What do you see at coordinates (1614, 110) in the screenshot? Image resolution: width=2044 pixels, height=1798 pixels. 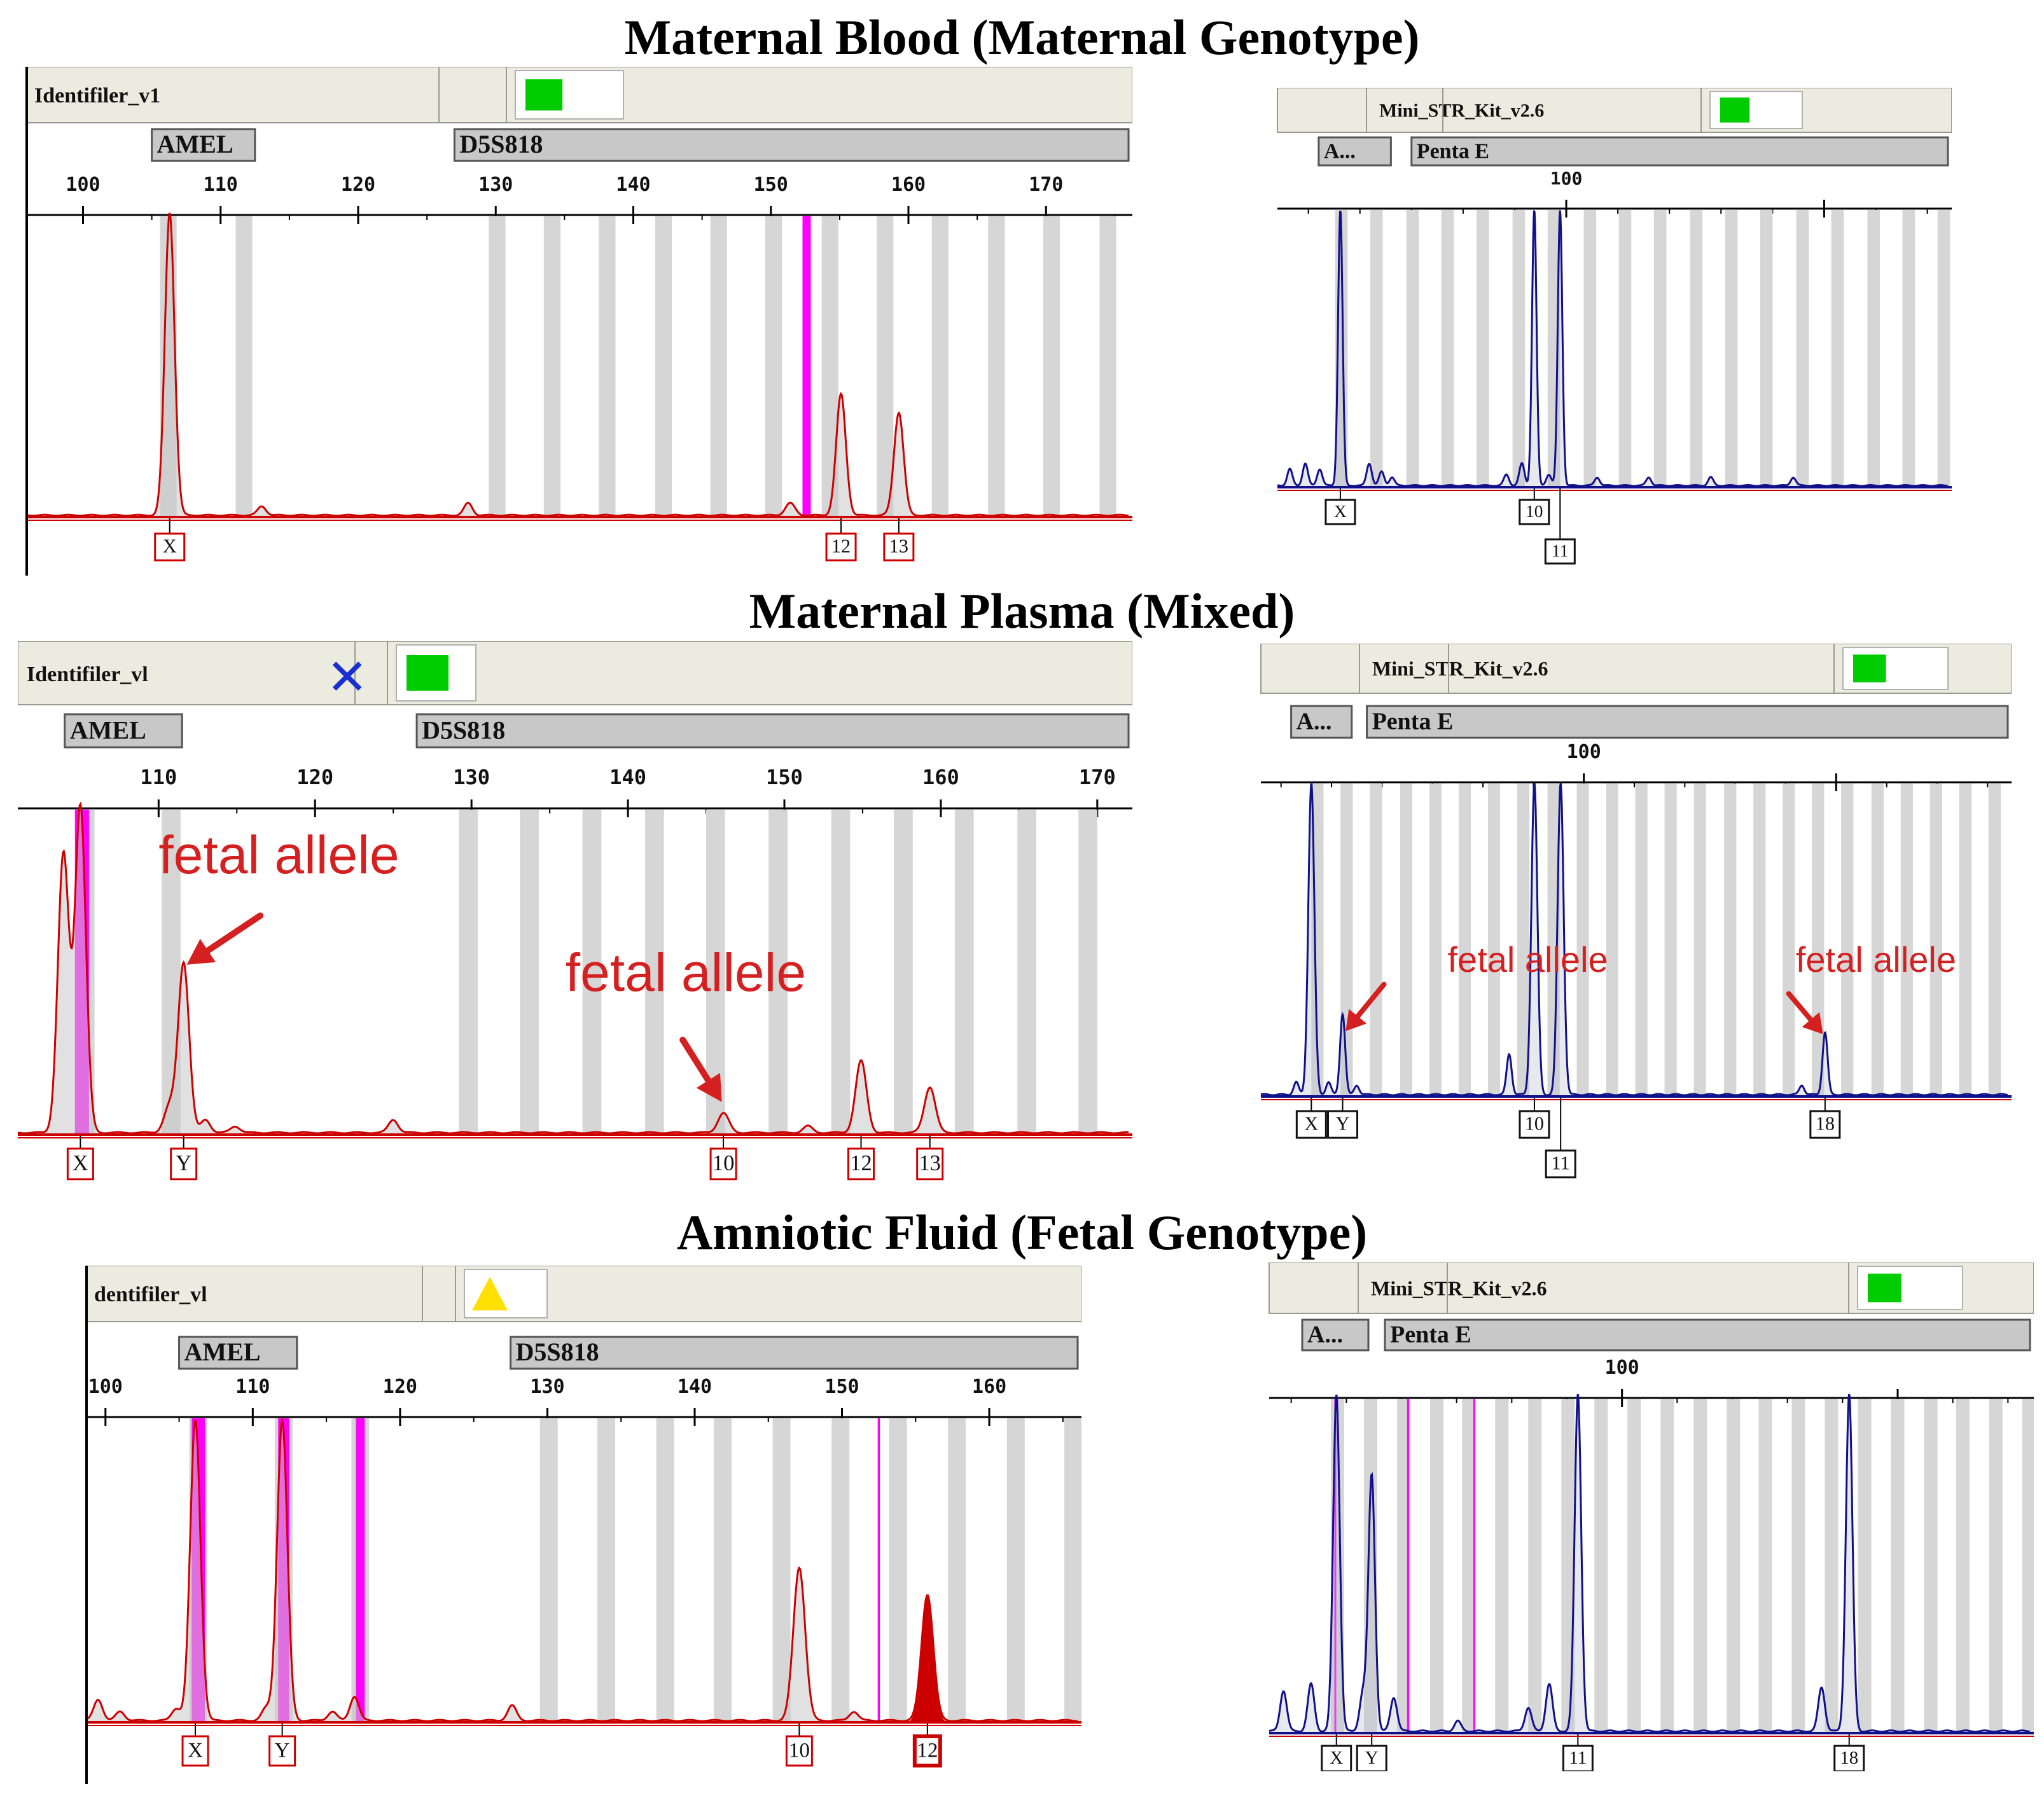 I see `kit-header: Mini_STR_Kit_v2.6` at bounding box center [1614, 110].